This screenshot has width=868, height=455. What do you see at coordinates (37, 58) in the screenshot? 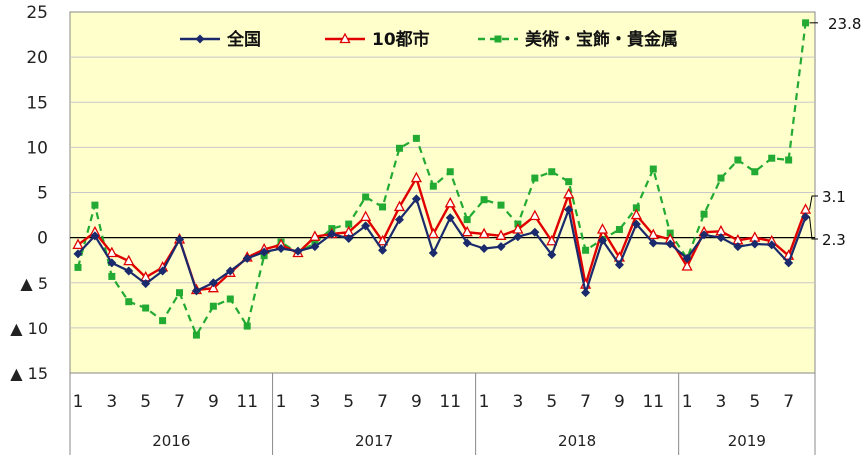
I see `y-tick-label: 20` at bounding box center [37, 58].